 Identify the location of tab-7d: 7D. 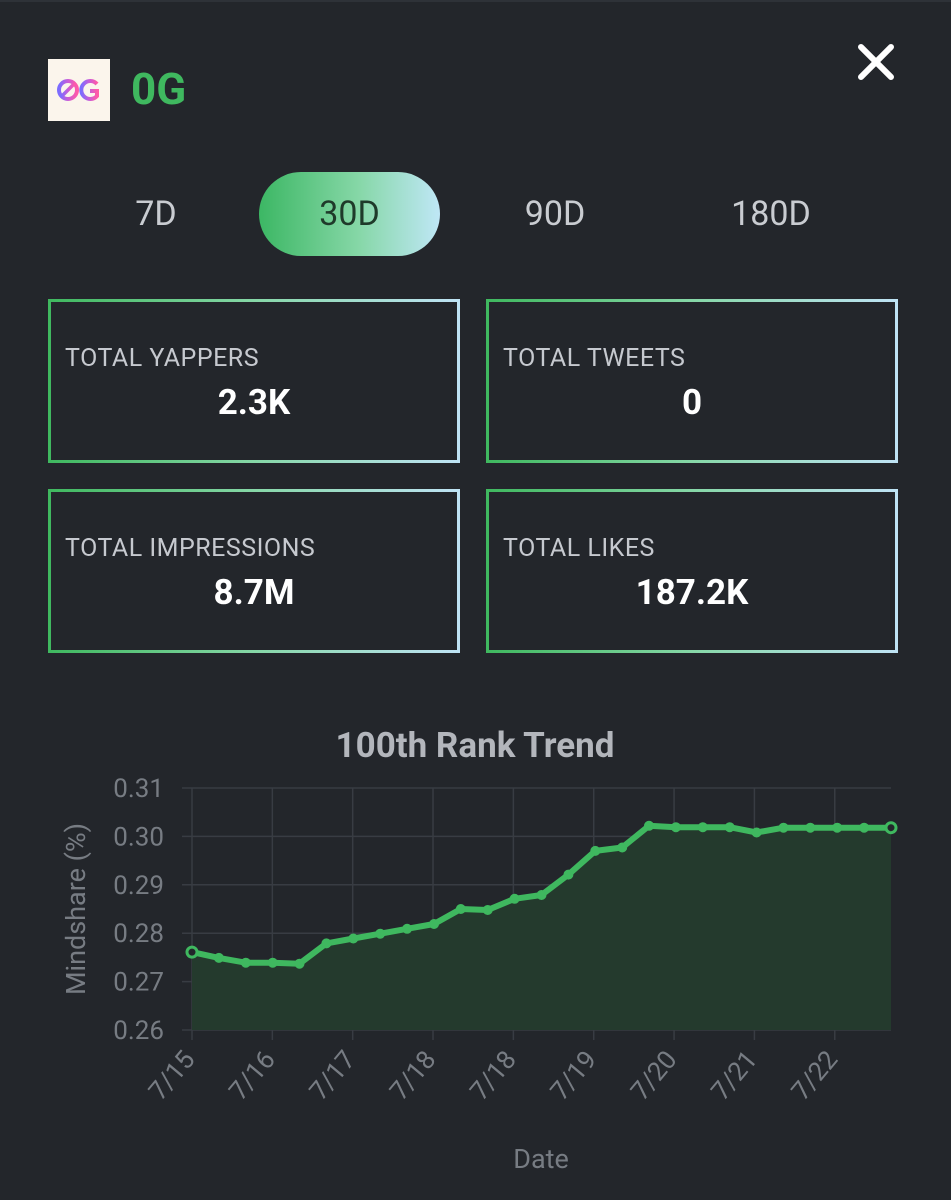
(156, 214).